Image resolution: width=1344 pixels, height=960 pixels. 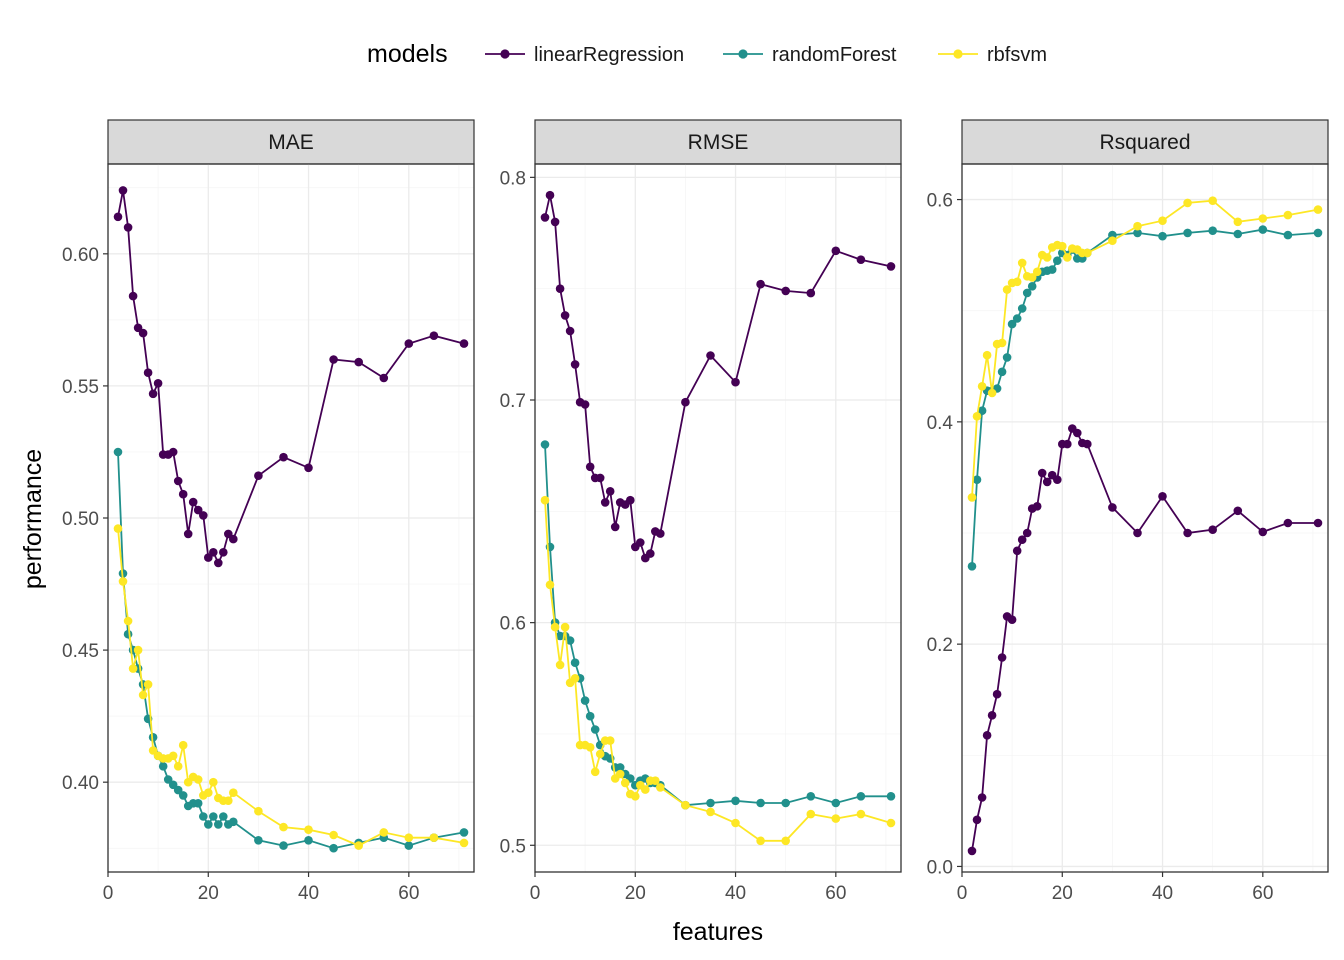 I want to click on legend-item-randomForest: randomForest, so click(x=810, y=55).